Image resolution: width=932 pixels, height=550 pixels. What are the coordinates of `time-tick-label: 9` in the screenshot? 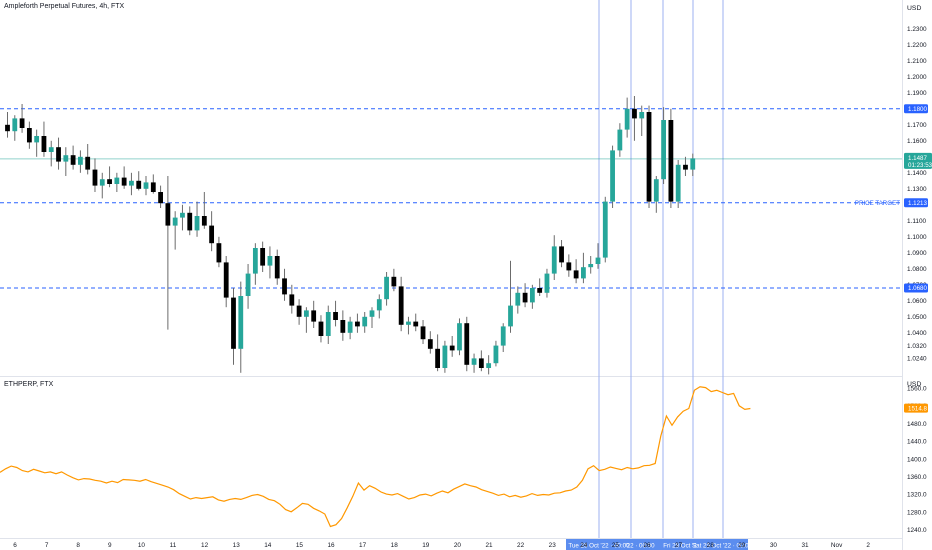 It's located at (110, 545).